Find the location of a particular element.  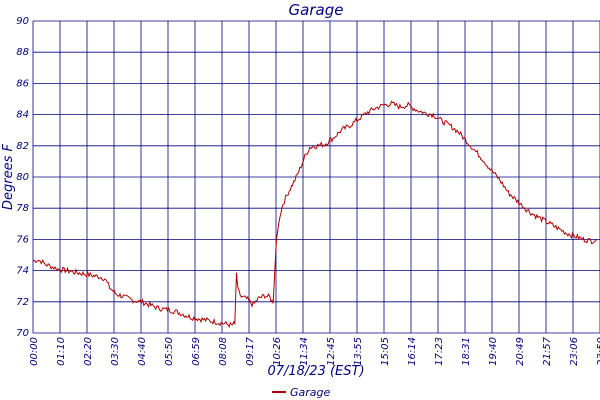

y-tick-label: 72 is located at coordinates (22, 302).